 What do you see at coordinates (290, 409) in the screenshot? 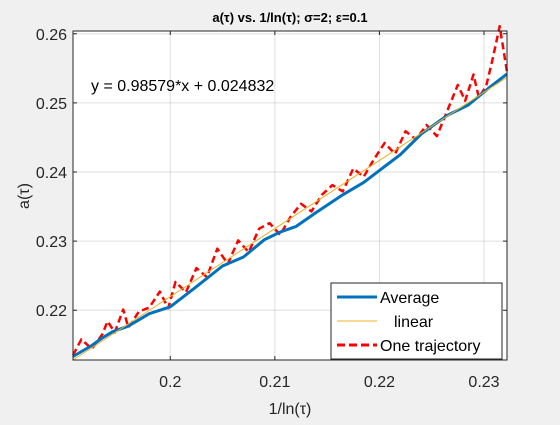
I see `x-axis-label: 1/ln(τ)` at bounding box center [290, 409].